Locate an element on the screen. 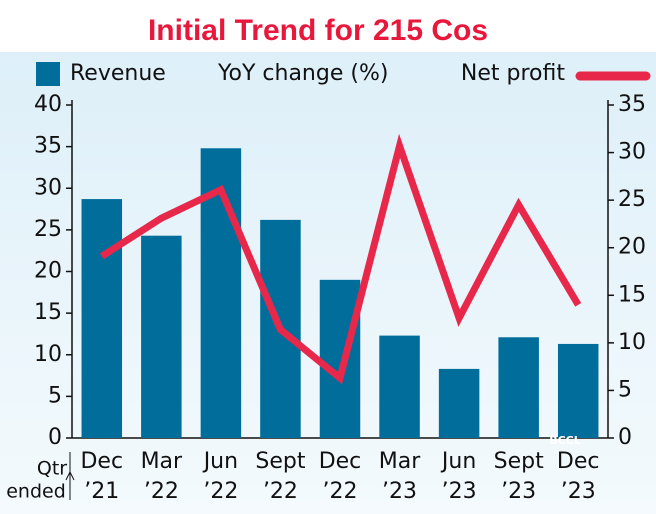  y2-tick-label: 0 is located at coordinates (625, 437).